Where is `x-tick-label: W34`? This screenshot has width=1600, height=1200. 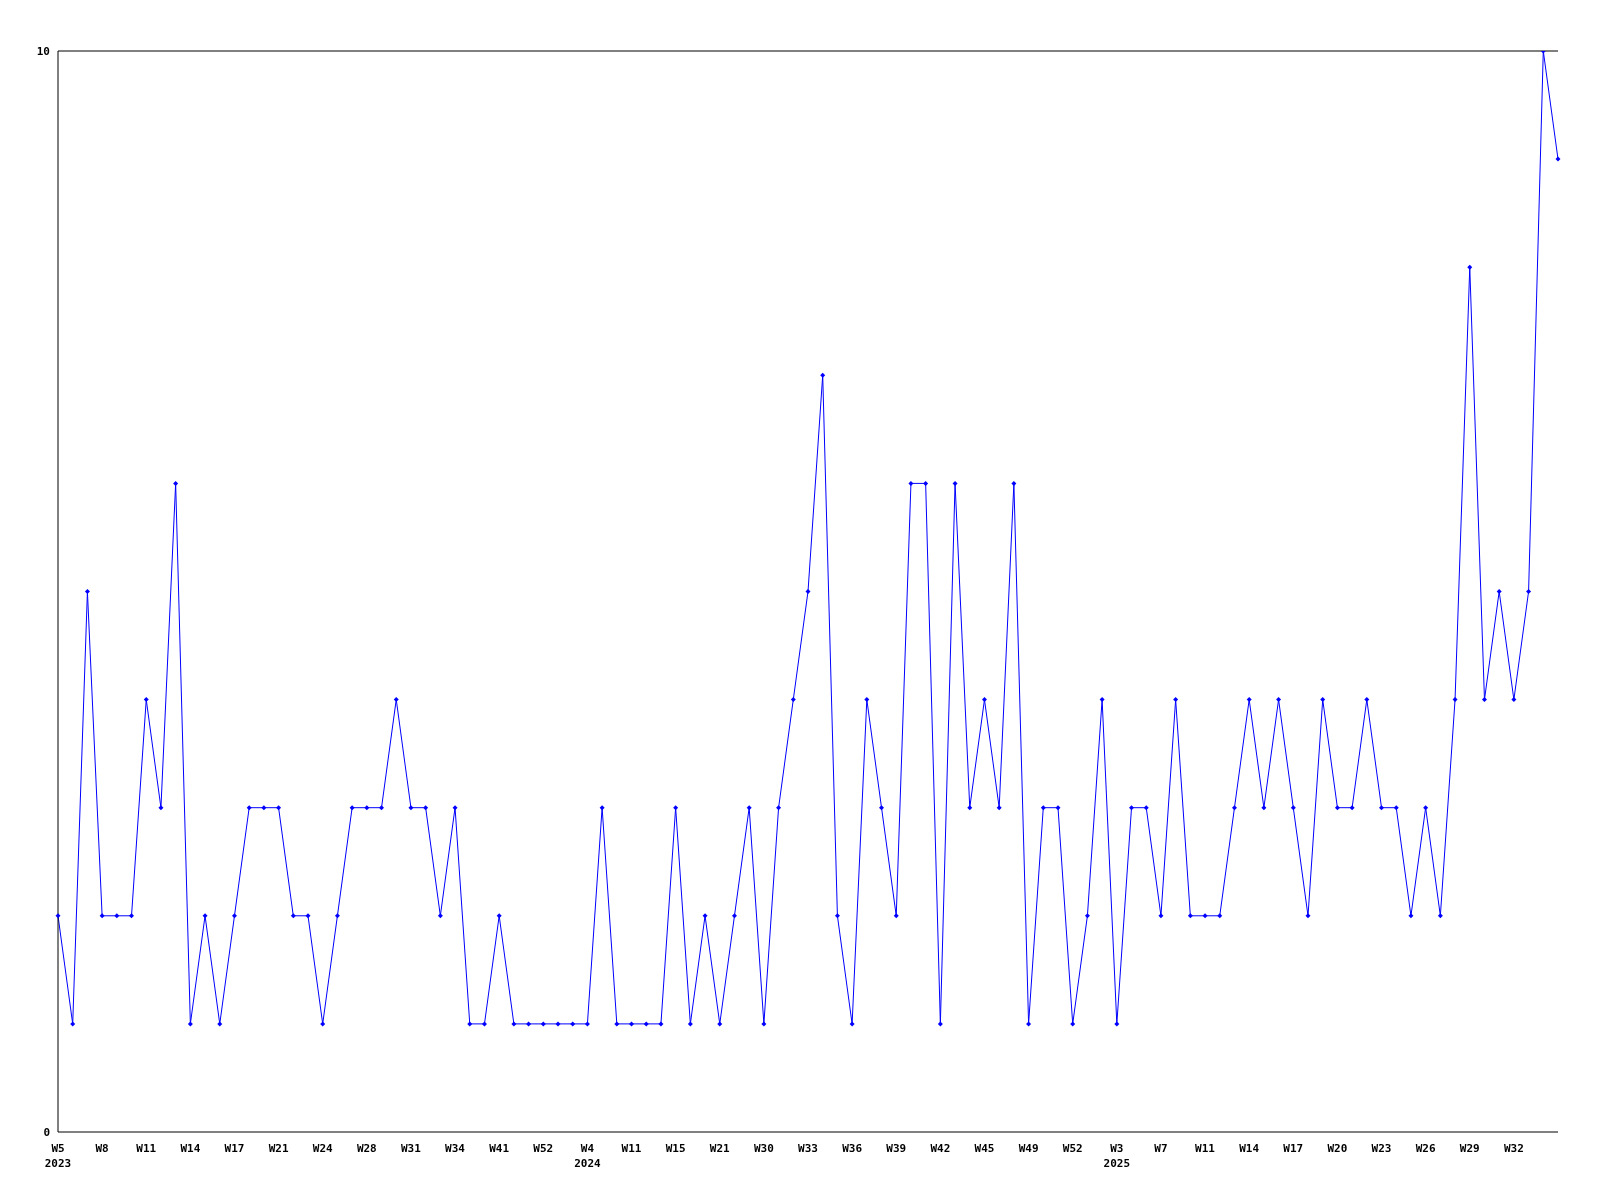 x-tick-label: W34 is located at coordinates (455, 1148).